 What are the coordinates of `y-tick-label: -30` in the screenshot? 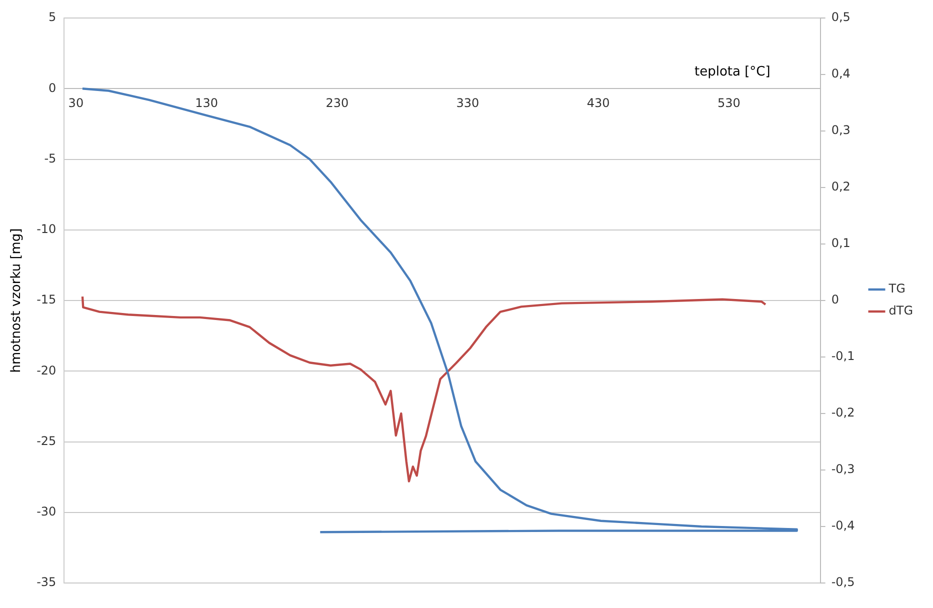 It's located at (46, 511).